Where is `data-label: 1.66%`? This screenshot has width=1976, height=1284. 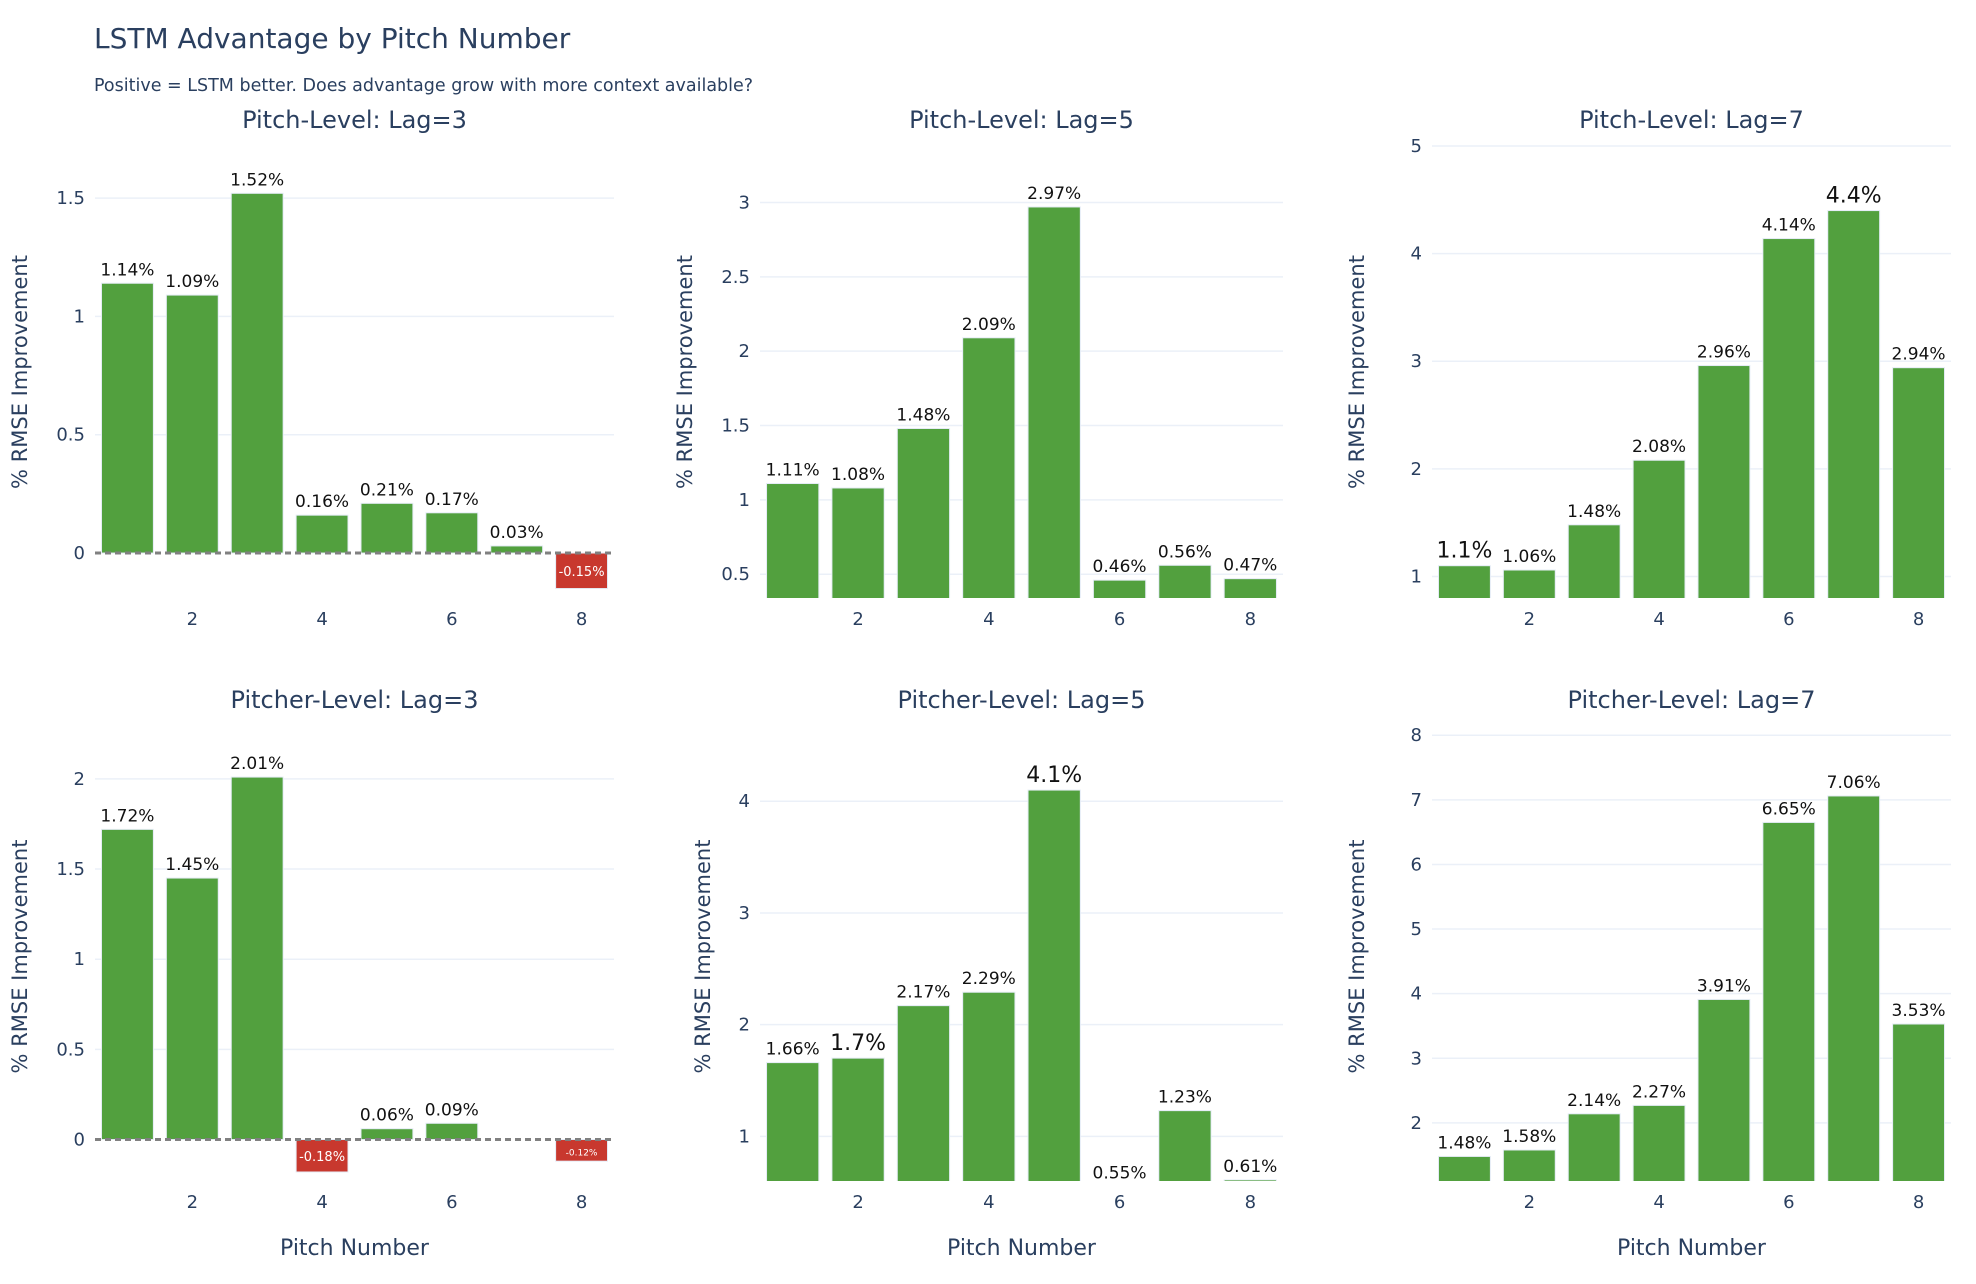 data-label: 1.66% is located at coordinates (793, 1050).